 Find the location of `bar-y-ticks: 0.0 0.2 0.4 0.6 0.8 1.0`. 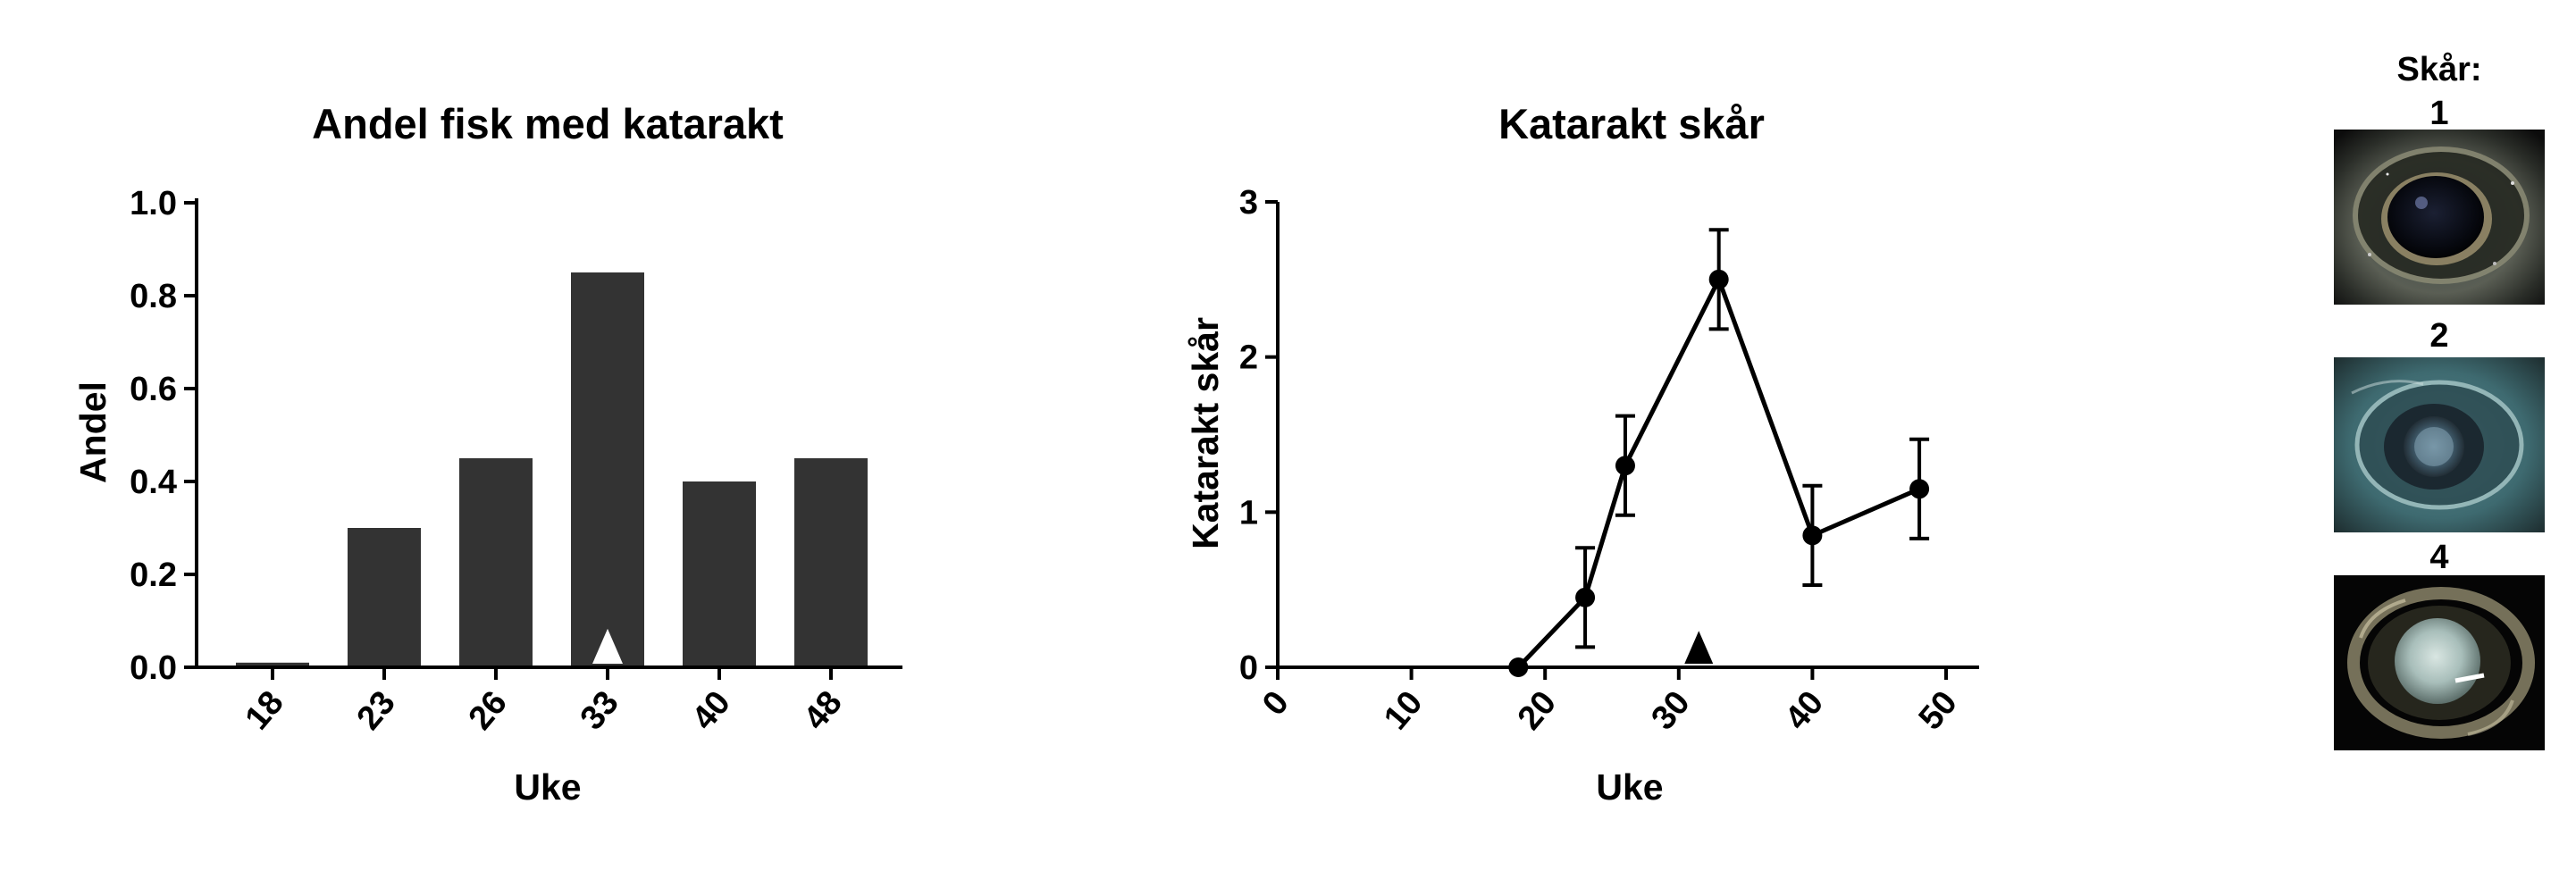

bar-y-ticks: 0.0 0.2 0.4 0.6 0.8 1.0 is located at coordinates (163, 436).